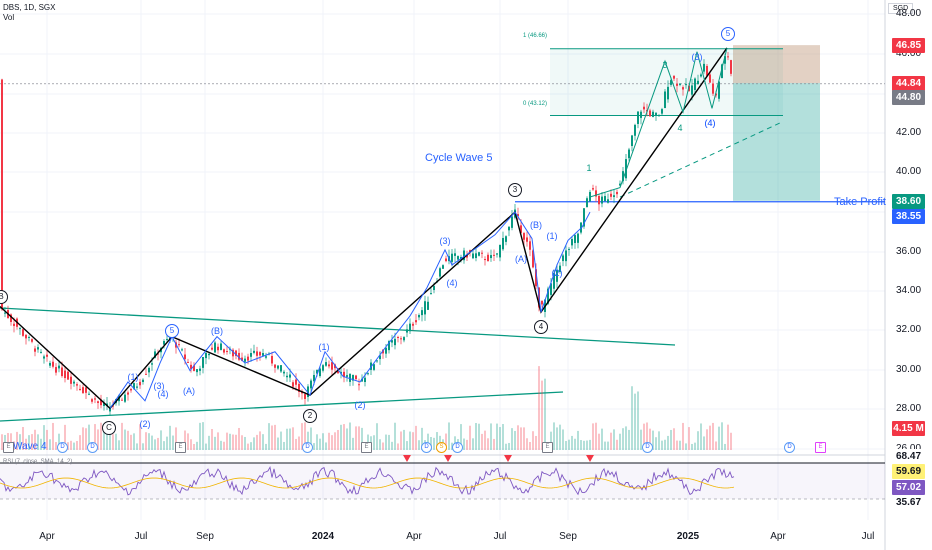 The image size is (932, 550). I want to click on price-tick-label: 40.00, so click(909, 171).